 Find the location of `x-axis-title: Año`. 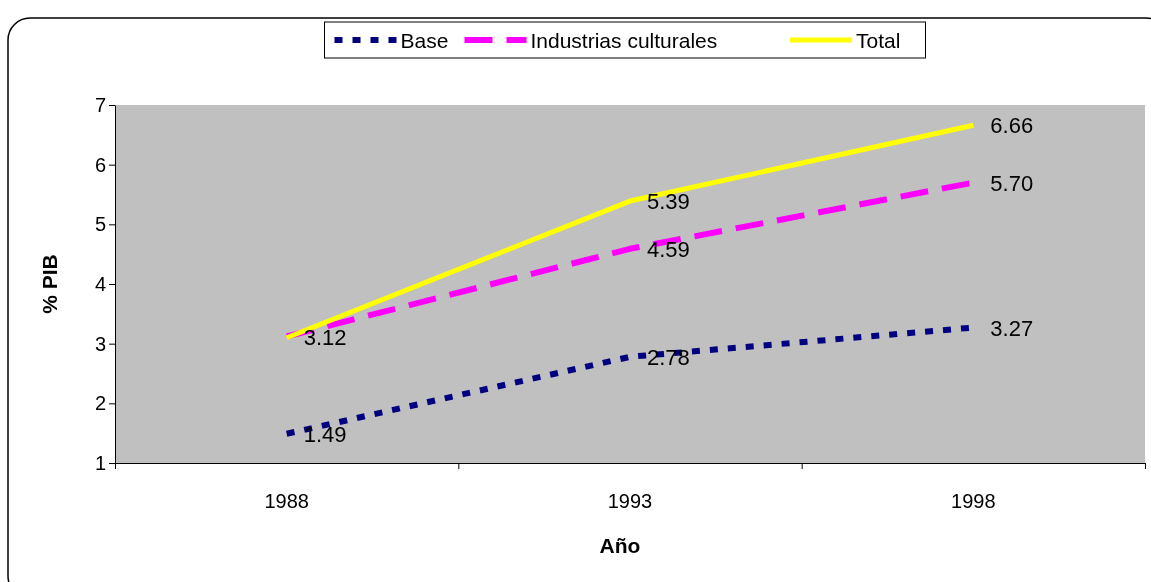

x-axis-title: Año is located at coordinates (620, 545).